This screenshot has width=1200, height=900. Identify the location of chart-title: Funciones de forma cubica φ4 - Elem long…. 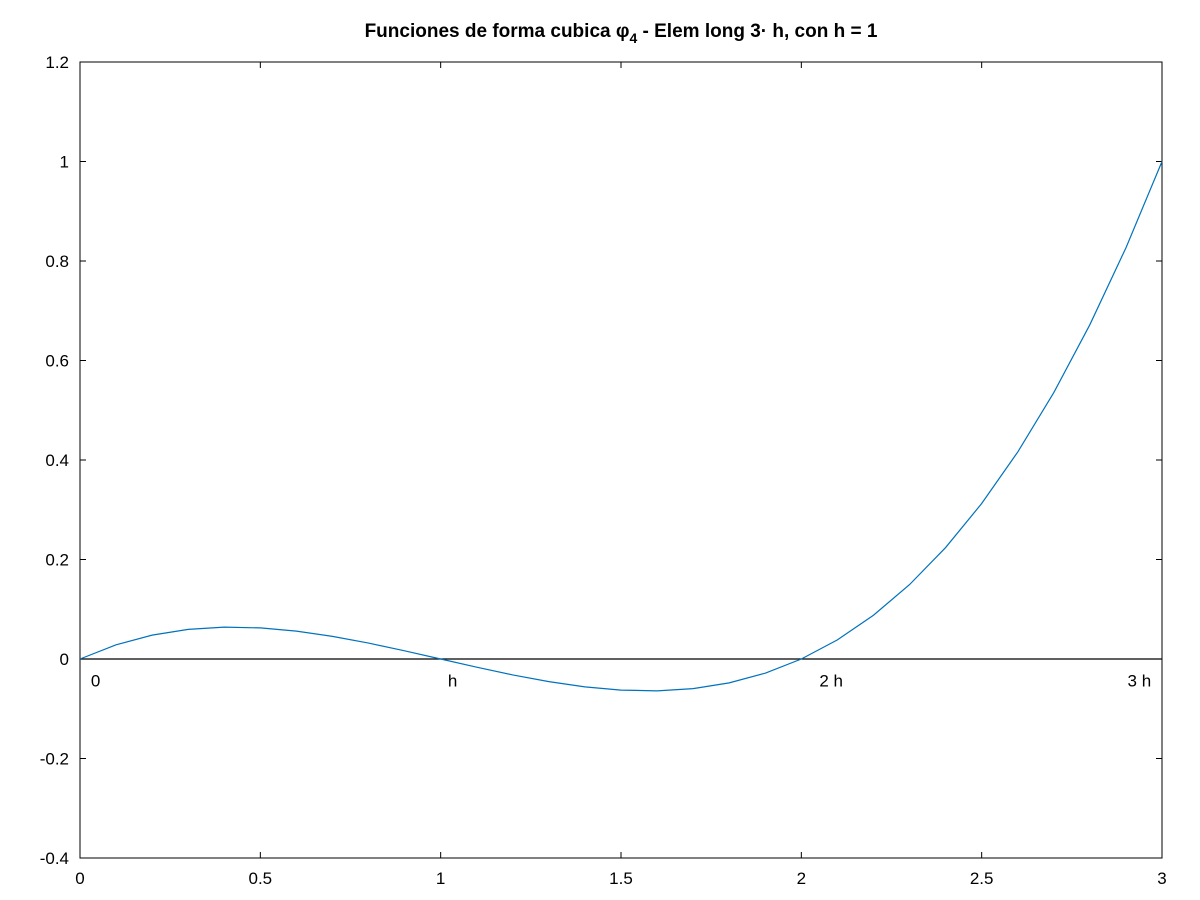
(621, 33).